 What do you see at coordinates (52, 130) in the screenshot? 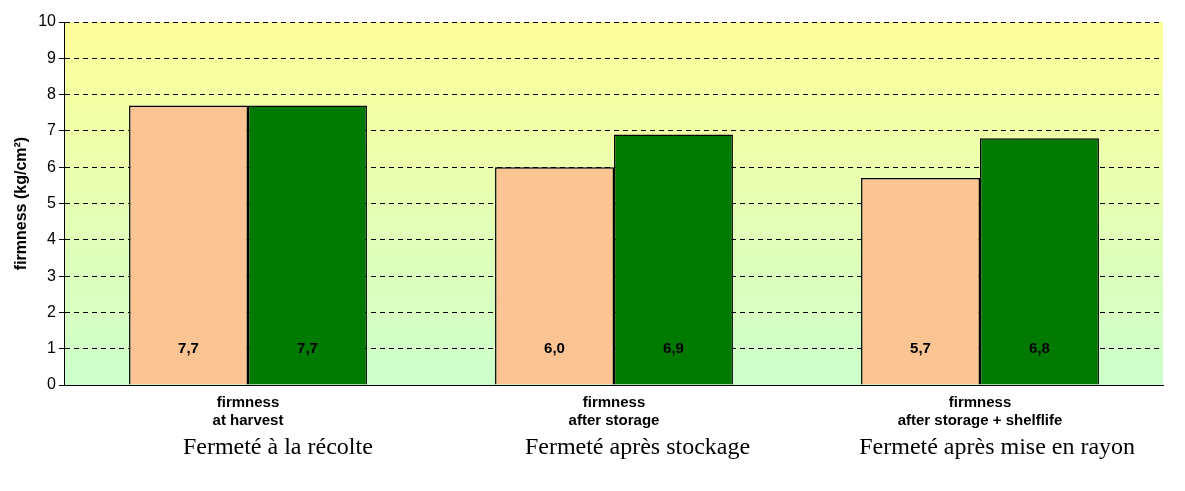
I see `y-tick-label: 7` at bounding box center [52, 130].